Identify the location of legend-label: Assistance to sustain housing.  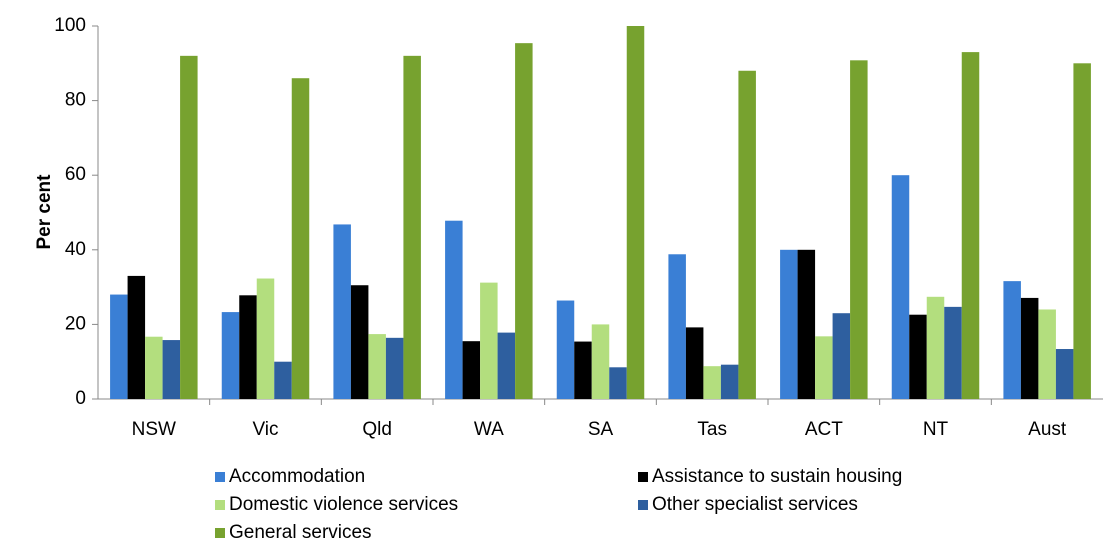
(777, 476).